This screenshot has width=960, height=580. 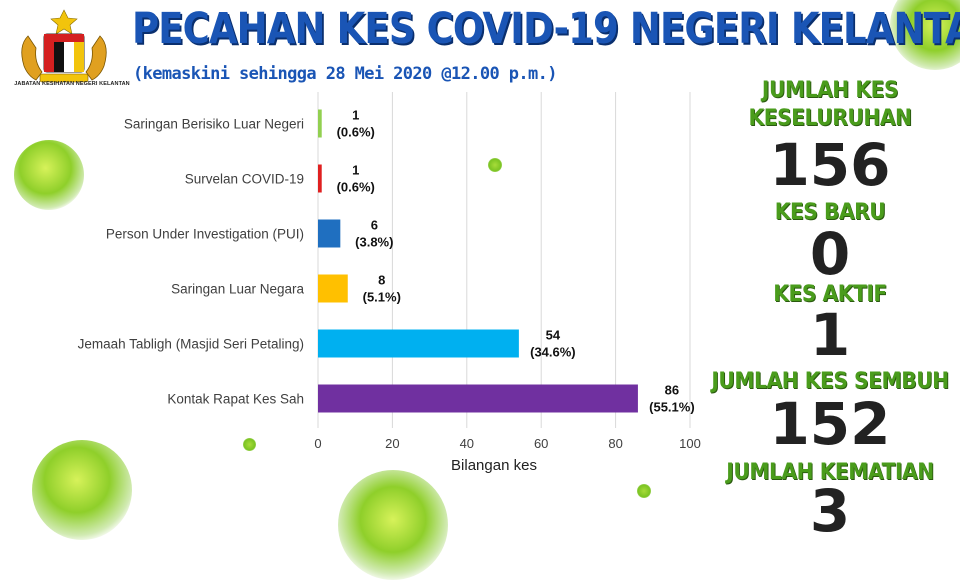 I want to click on agency-name: JABATAN KESIHATAN NEGERI KELANTAN, so click(x=72, y=84).